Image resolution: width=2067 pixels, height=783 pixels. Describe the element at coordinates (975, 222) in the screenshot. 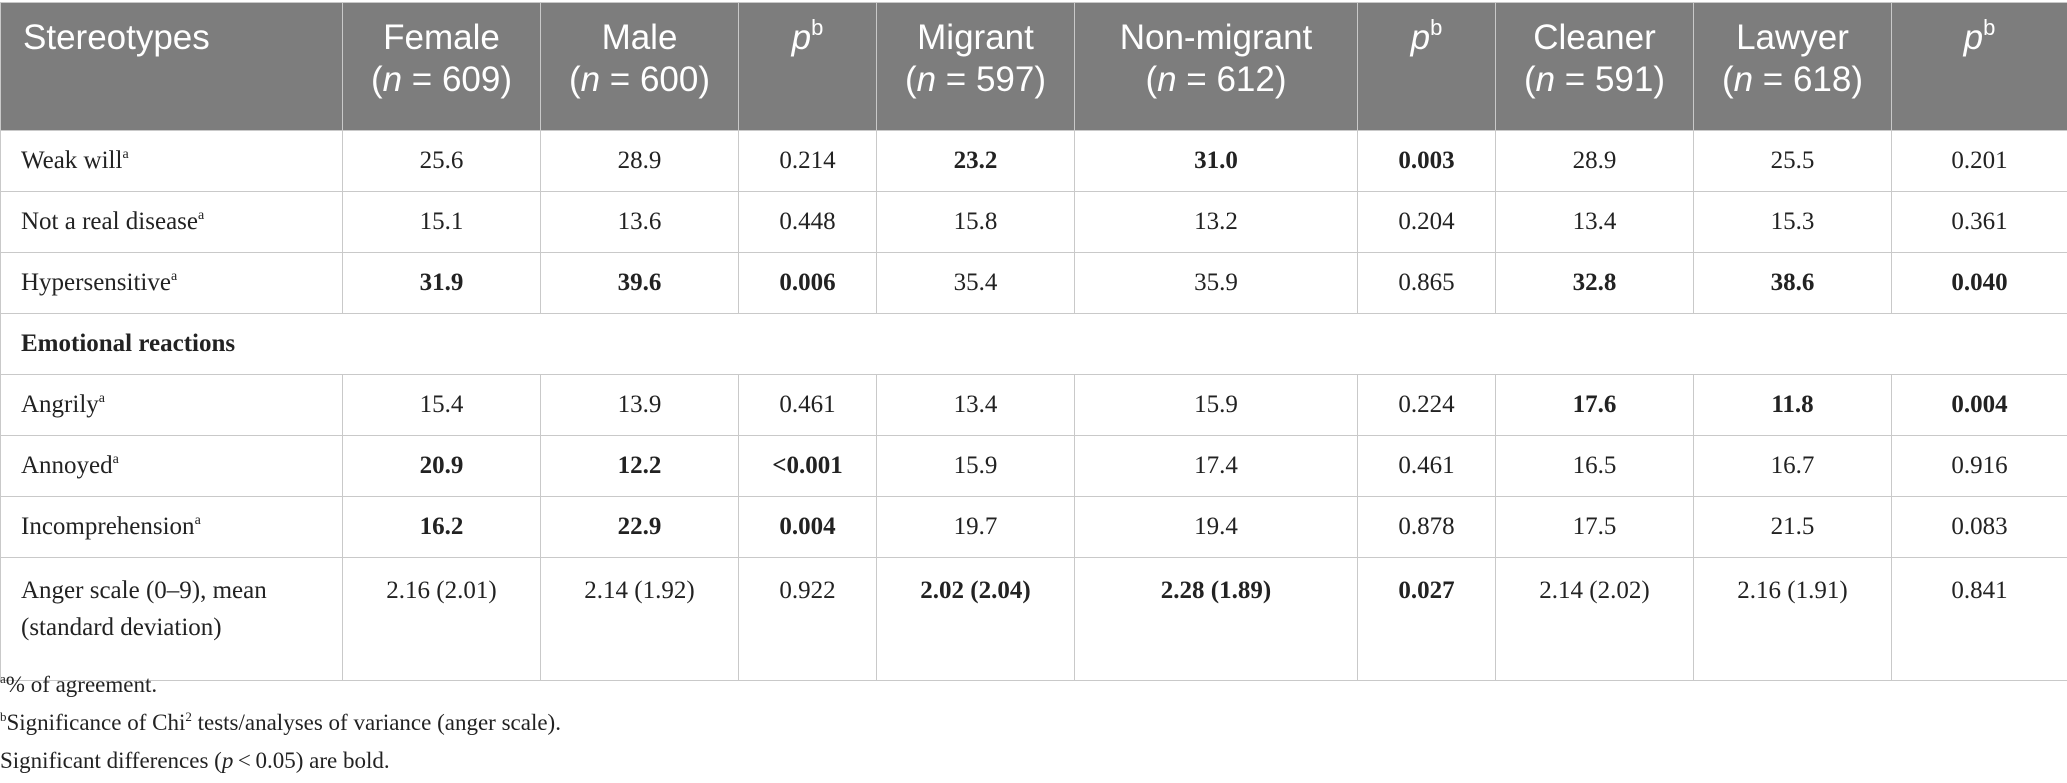

I see `table-cell: 15.8` at that location.